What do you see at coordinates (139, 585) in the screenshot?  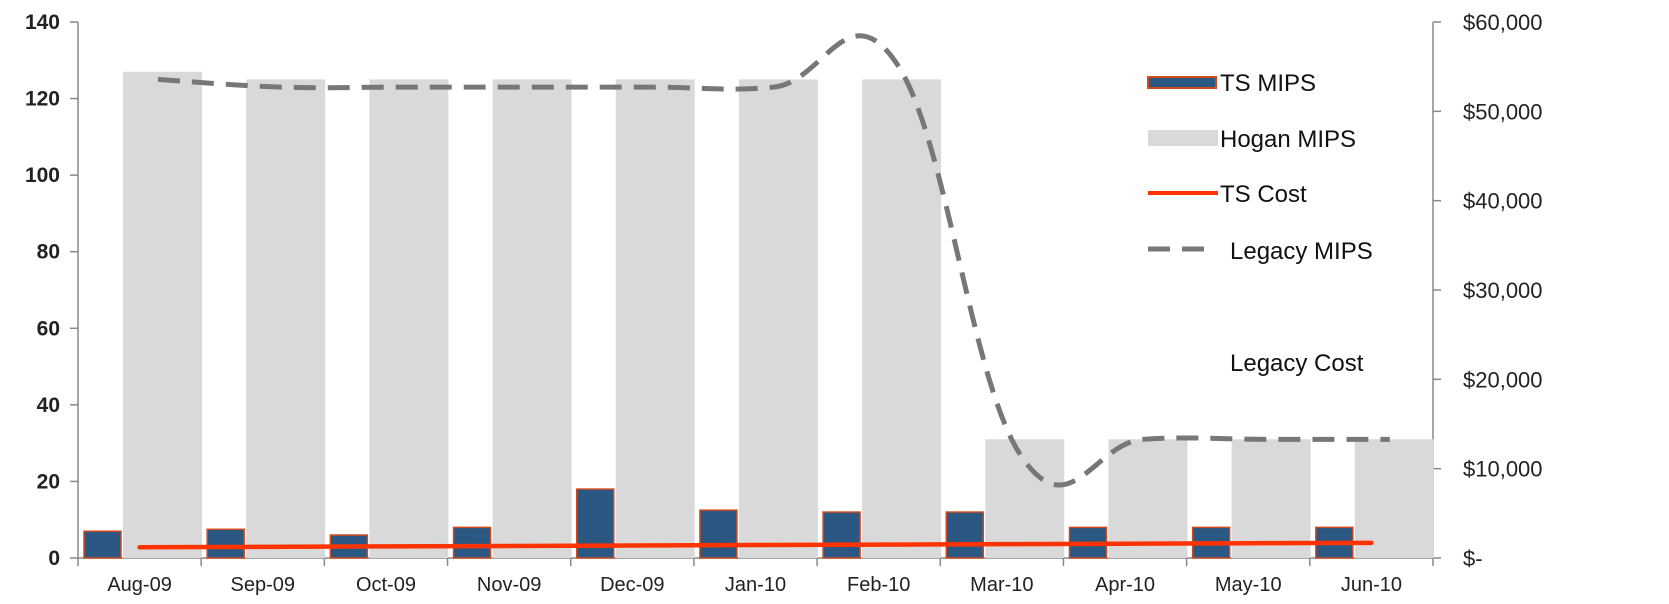 I see `x-tick-label: Aug-09` at bounding box center [139, 585].